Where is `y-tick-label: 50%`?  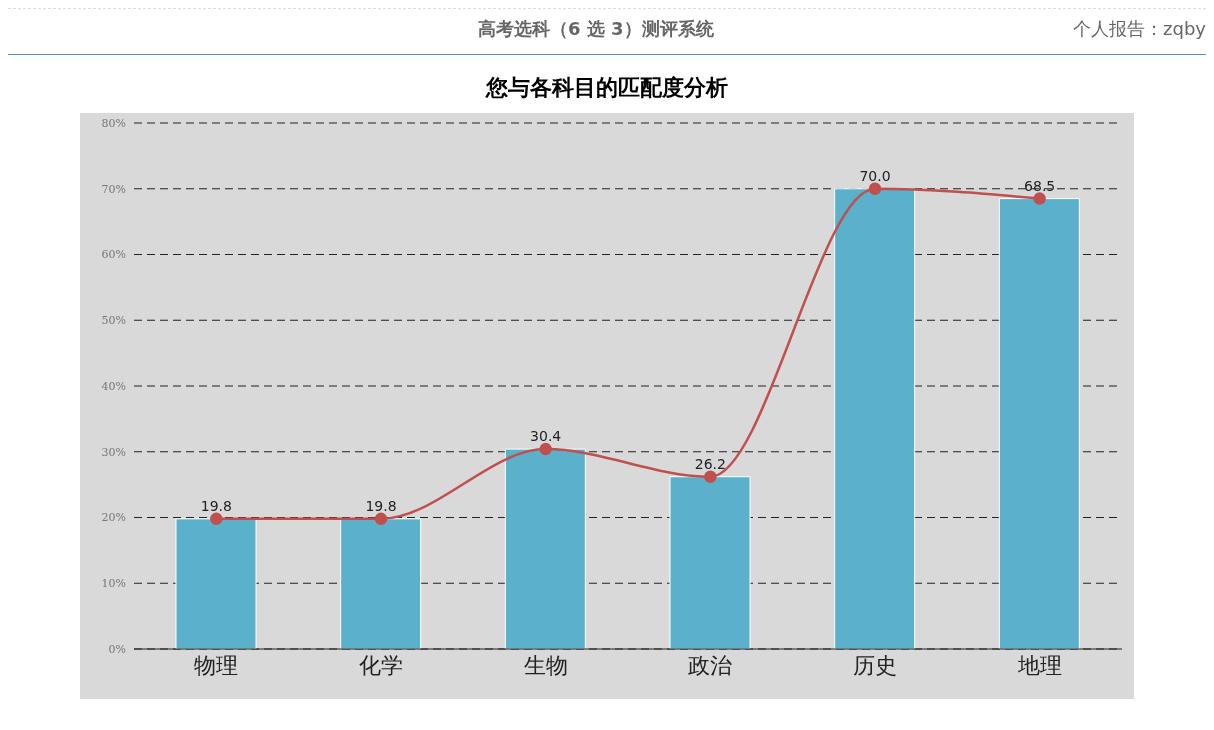 y-tick-label: 50% is located at coordinates (113, 321).